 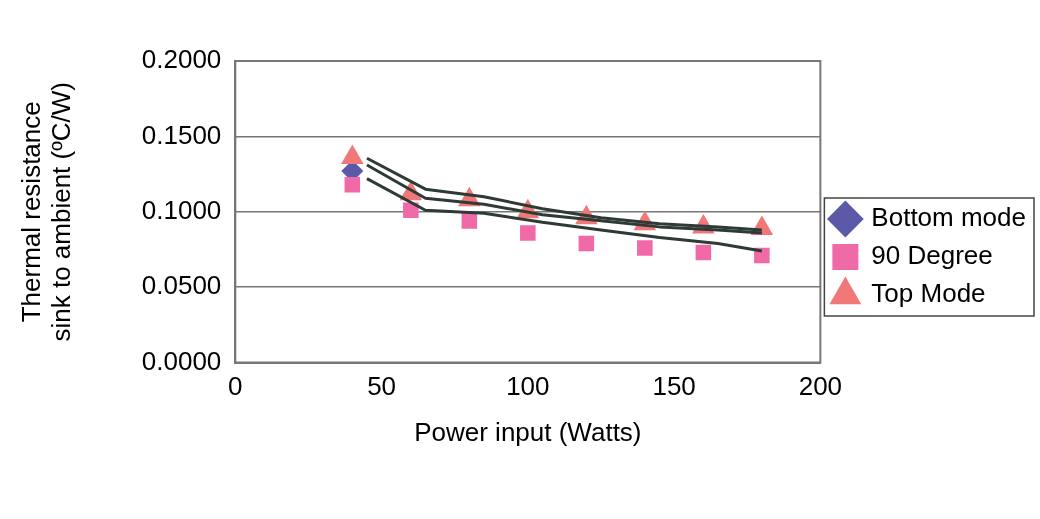 I want to click on x-tick-label: 100, so click(x=528, y=386).